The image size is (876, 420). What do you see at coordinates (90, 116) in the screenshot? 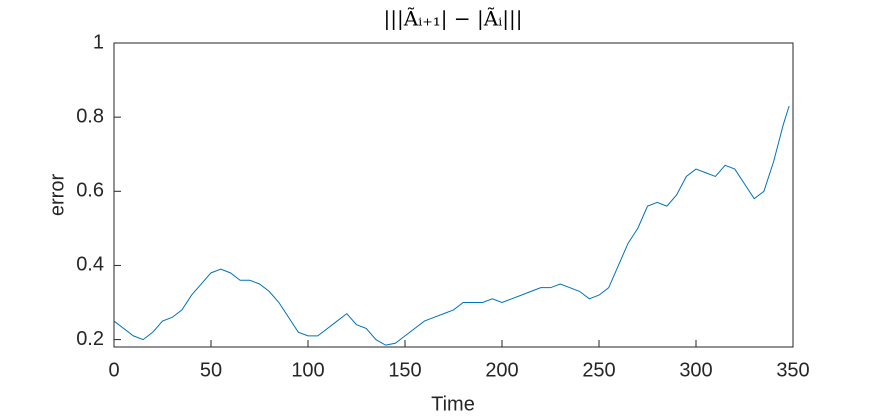
I see `y-tick-label: 0.8` at bounding box center [90, 116].